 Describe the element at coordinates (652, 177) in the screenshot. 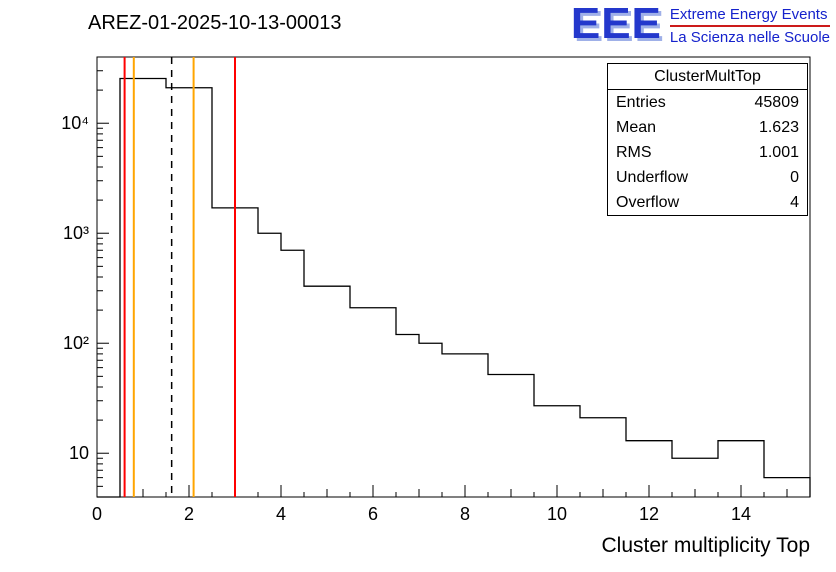

I see `stats-row-label: Underflow` at that location.